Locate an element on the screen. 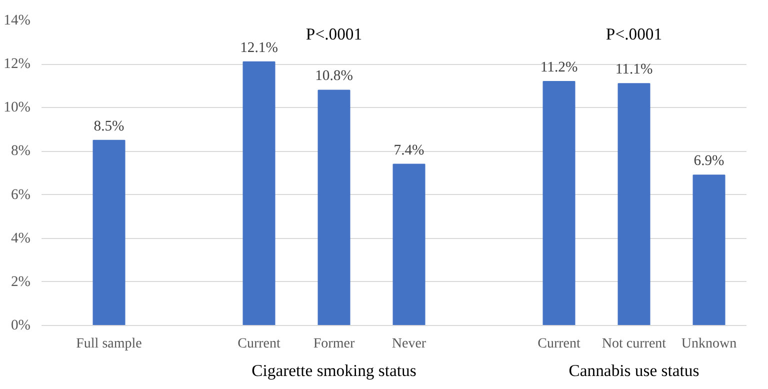 The height and width of the screenshot is (389, 768). y-tick-label: 4% is located at coordinates (20, 238).